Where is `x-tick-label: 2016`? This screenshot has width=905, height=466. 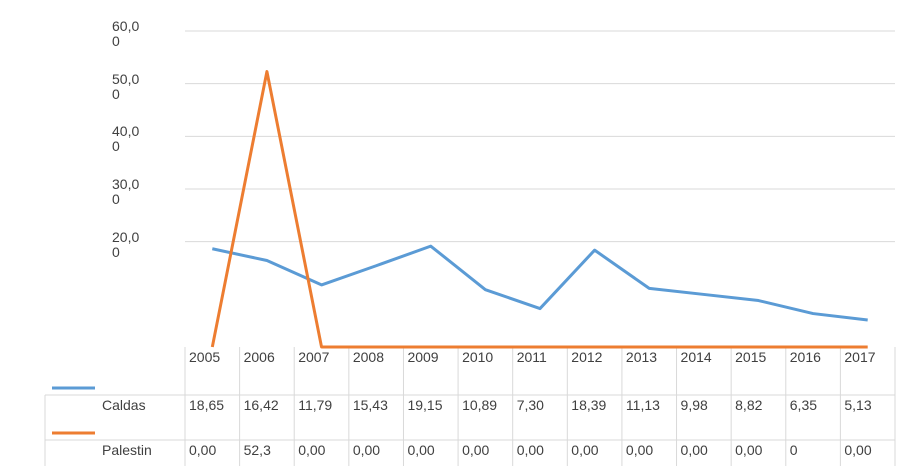 x-tick-label: 2016 is located at coordinates (805, 357).